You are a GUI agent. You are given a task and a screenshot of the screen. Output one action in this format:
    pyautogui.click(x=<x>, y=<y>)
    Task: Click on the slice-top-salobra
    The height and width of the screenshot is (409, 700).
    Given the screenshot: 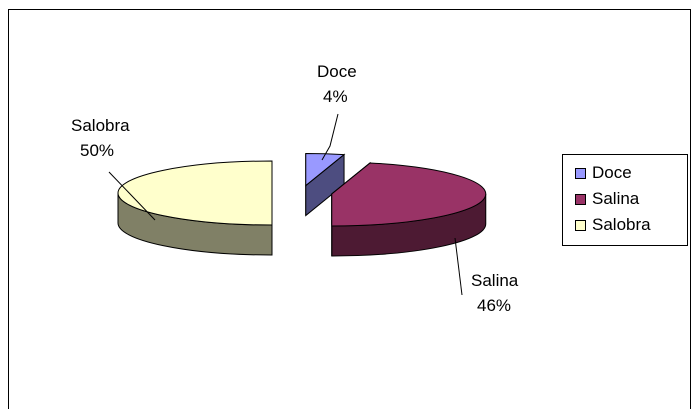 What is the action you would take?
    pyautogui.click(x=195, y=193)
    